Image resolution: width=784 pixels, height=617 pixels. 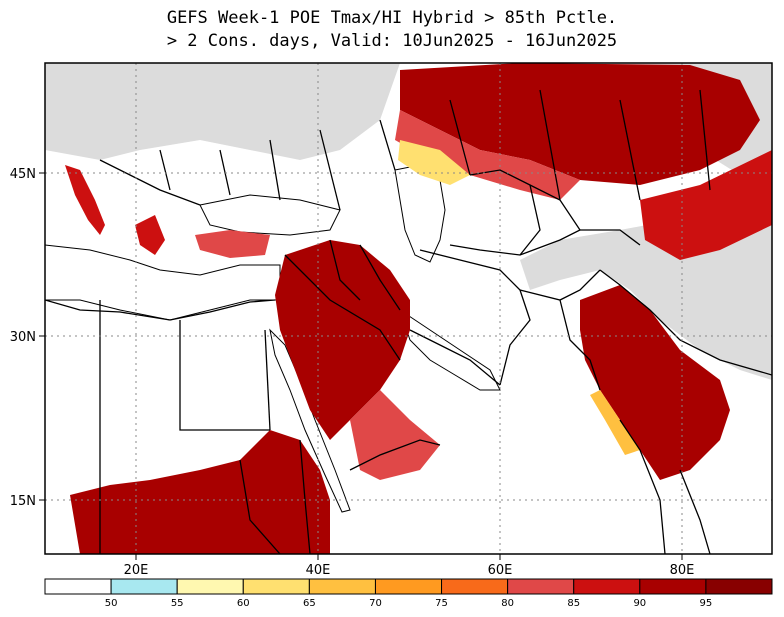 What do you see at coordinates (23, 174) in the screenshot?
I see `lat-tick-45n: 45N` at bounding box center [23, 174].